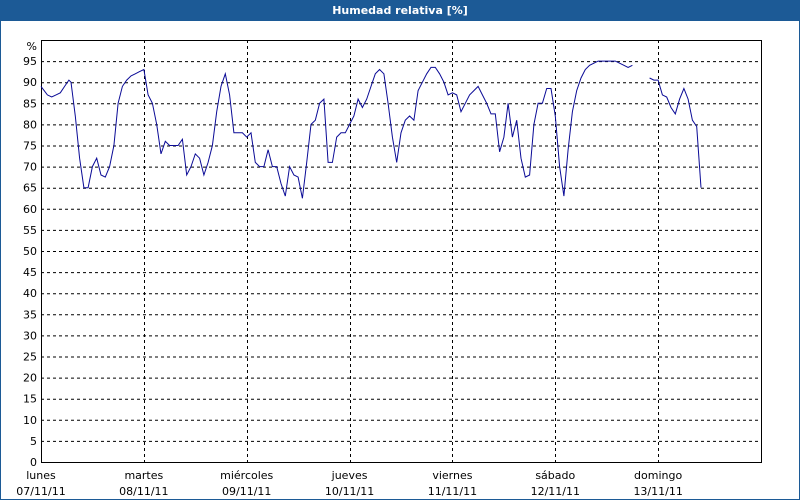 This screenshot has height=500, width=800. Describe the element at coordinates (400, 11) in the screenshot. I see `chart-title: Humedad relativa [%]` at that location.